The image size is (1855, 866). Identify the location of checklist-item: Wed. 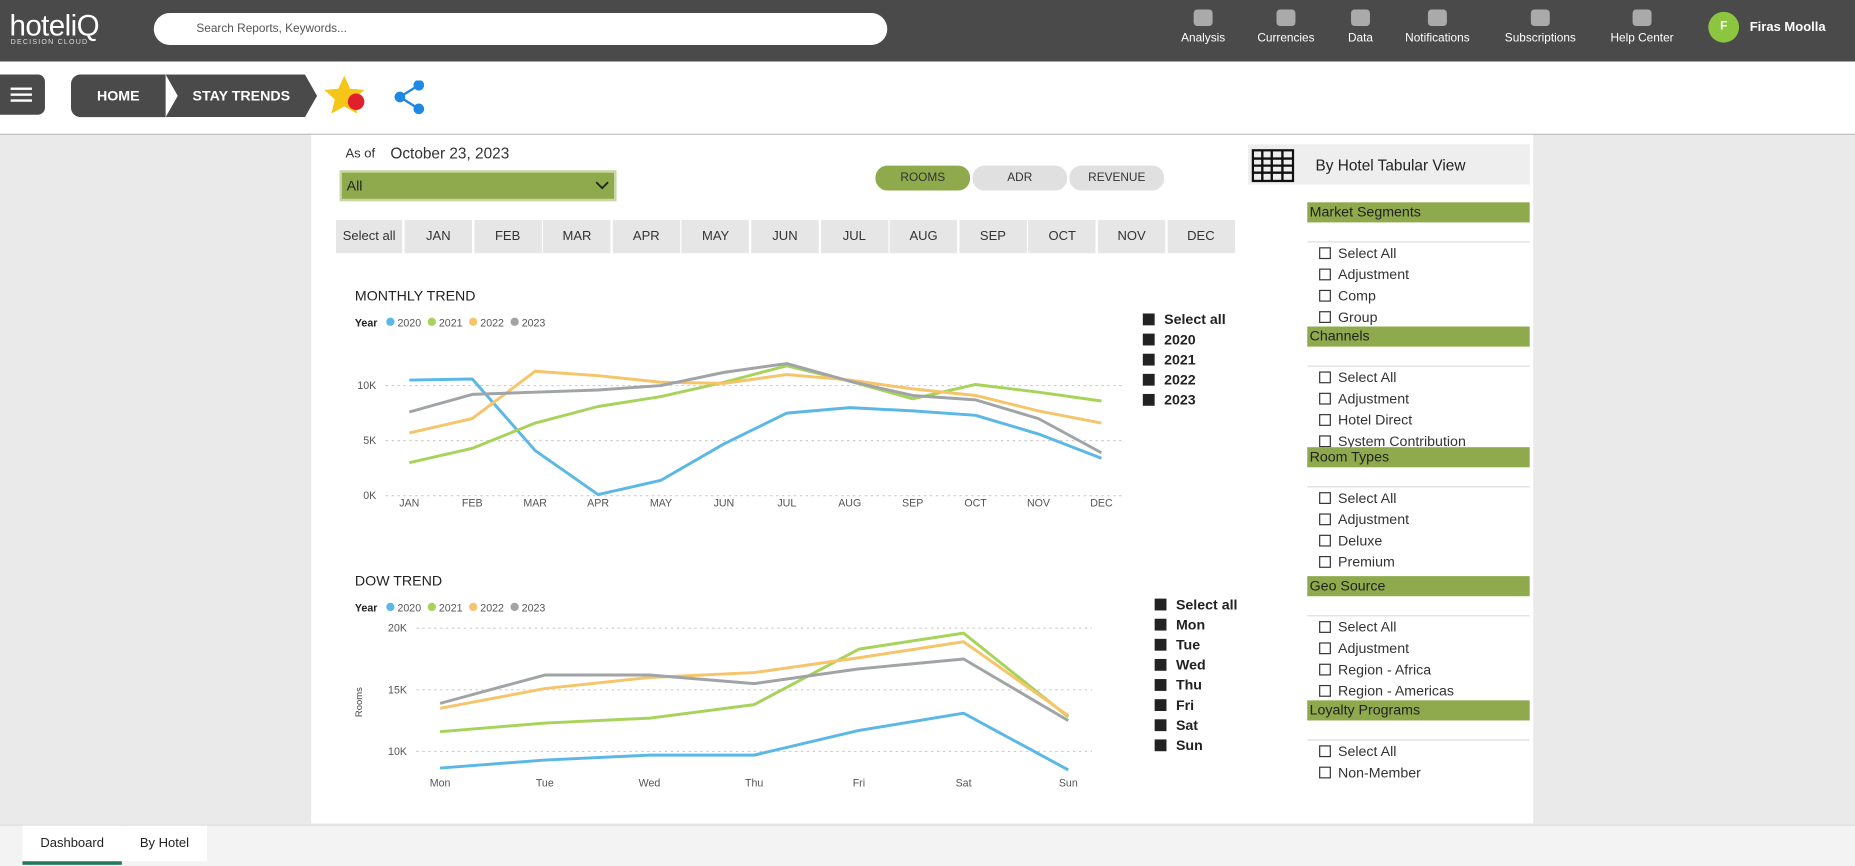
(1180, 665).